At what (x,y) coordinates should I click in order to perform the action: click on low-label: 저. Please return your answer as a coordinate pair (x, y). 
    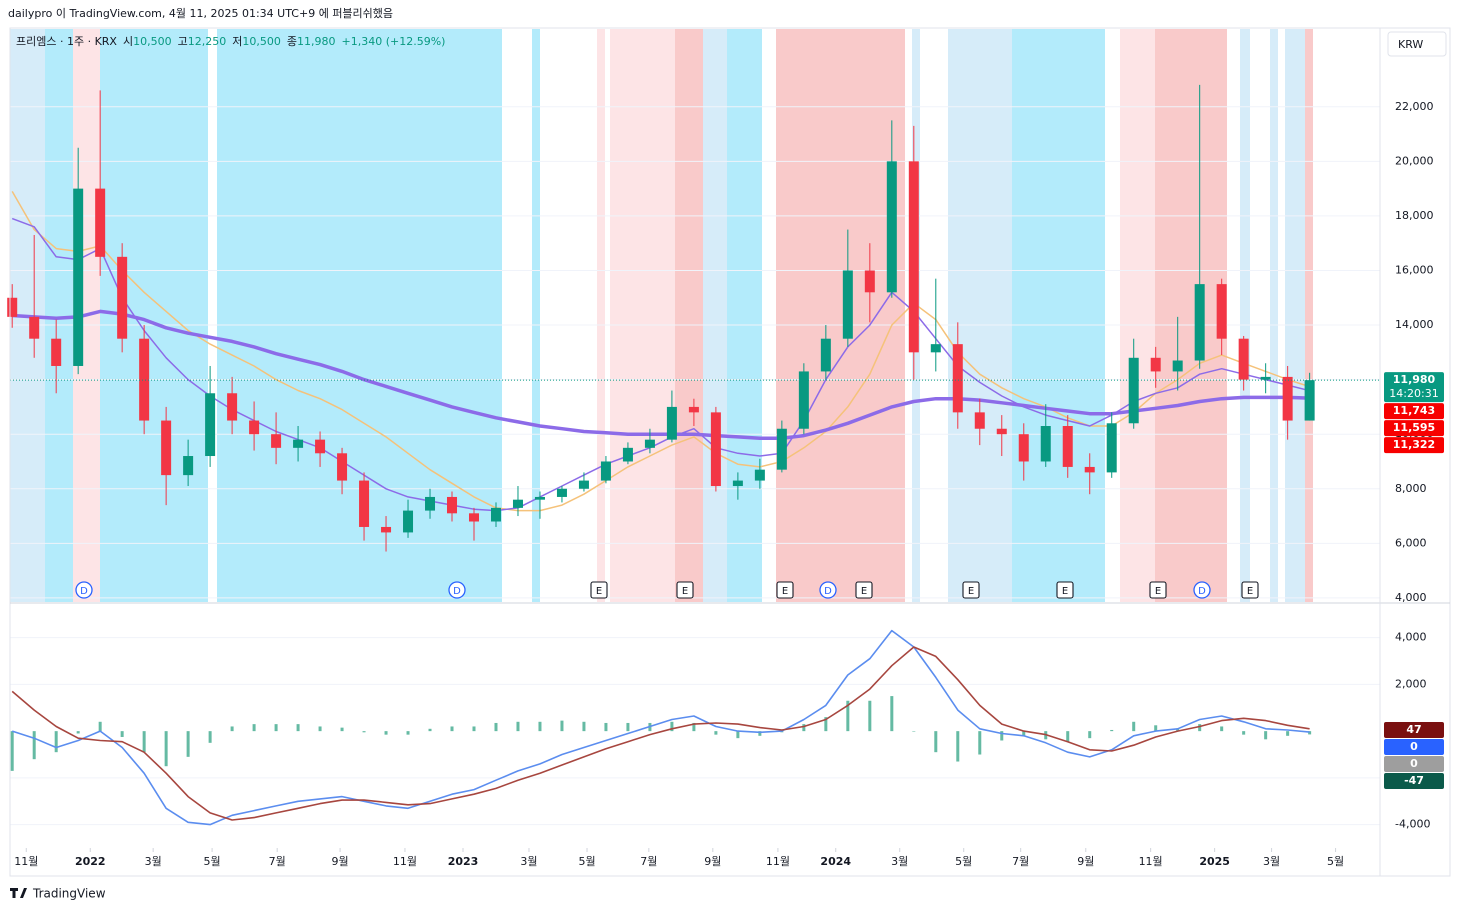
    Looking at the image, I should click on (237, 41).